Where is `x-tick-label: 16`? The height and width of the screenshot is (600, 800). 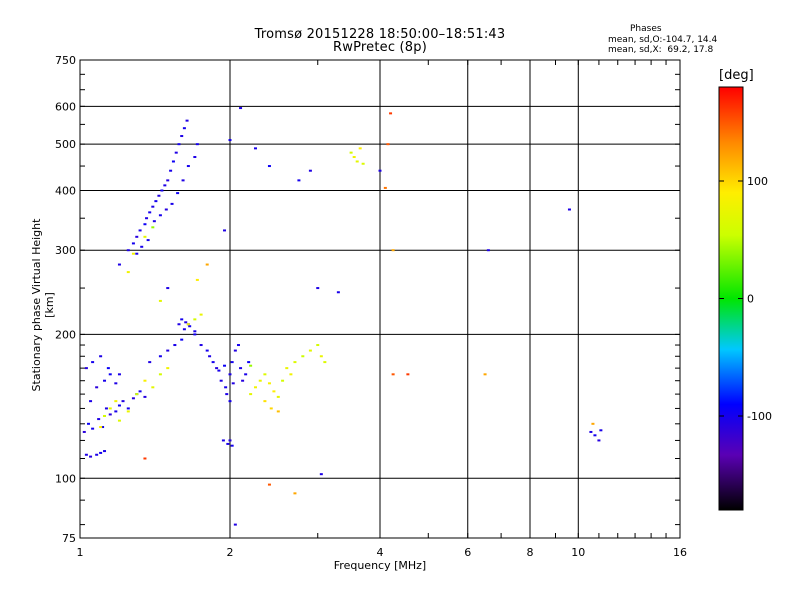
x-tick-label: 16 is located at coordinates (680, 552).